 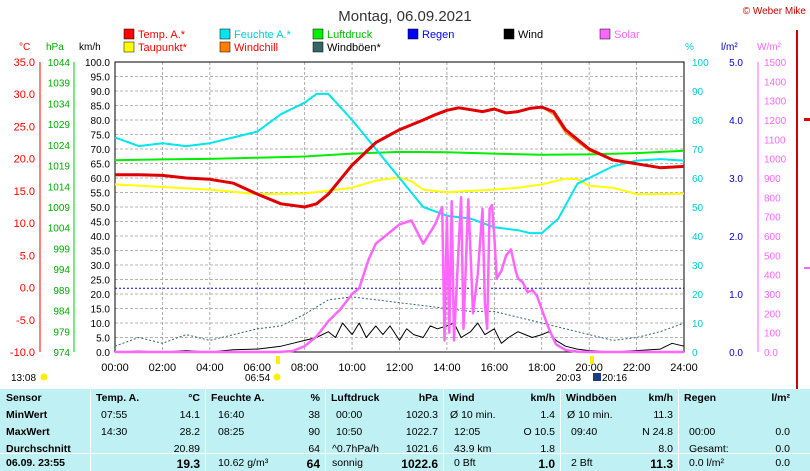 I want to click on hum-min-value: 38, so click(x=314, y=415).